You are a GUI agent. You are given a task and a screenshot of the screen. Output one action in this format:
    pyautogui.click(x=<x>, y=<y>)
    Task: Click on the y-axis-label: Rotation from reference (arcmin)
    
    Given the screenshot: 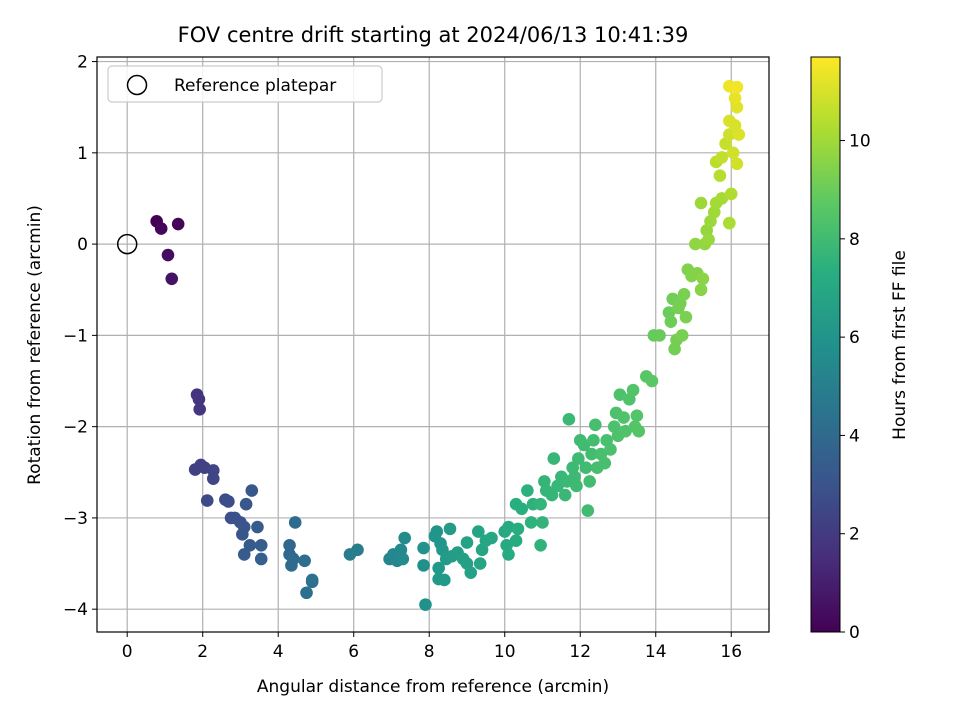 What is the action you would take?
    pyautogui.click(x=35, y=345)
    